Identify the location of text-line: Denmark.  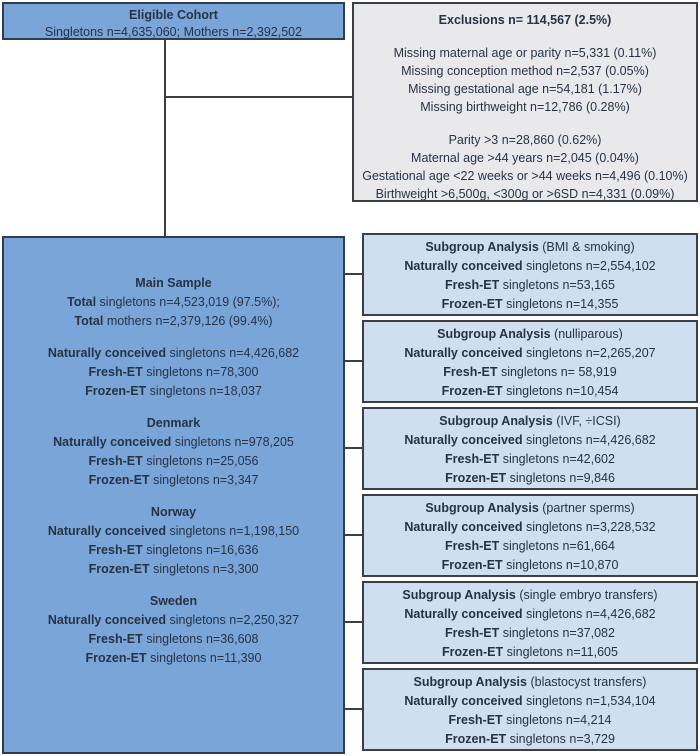
(173, 423).